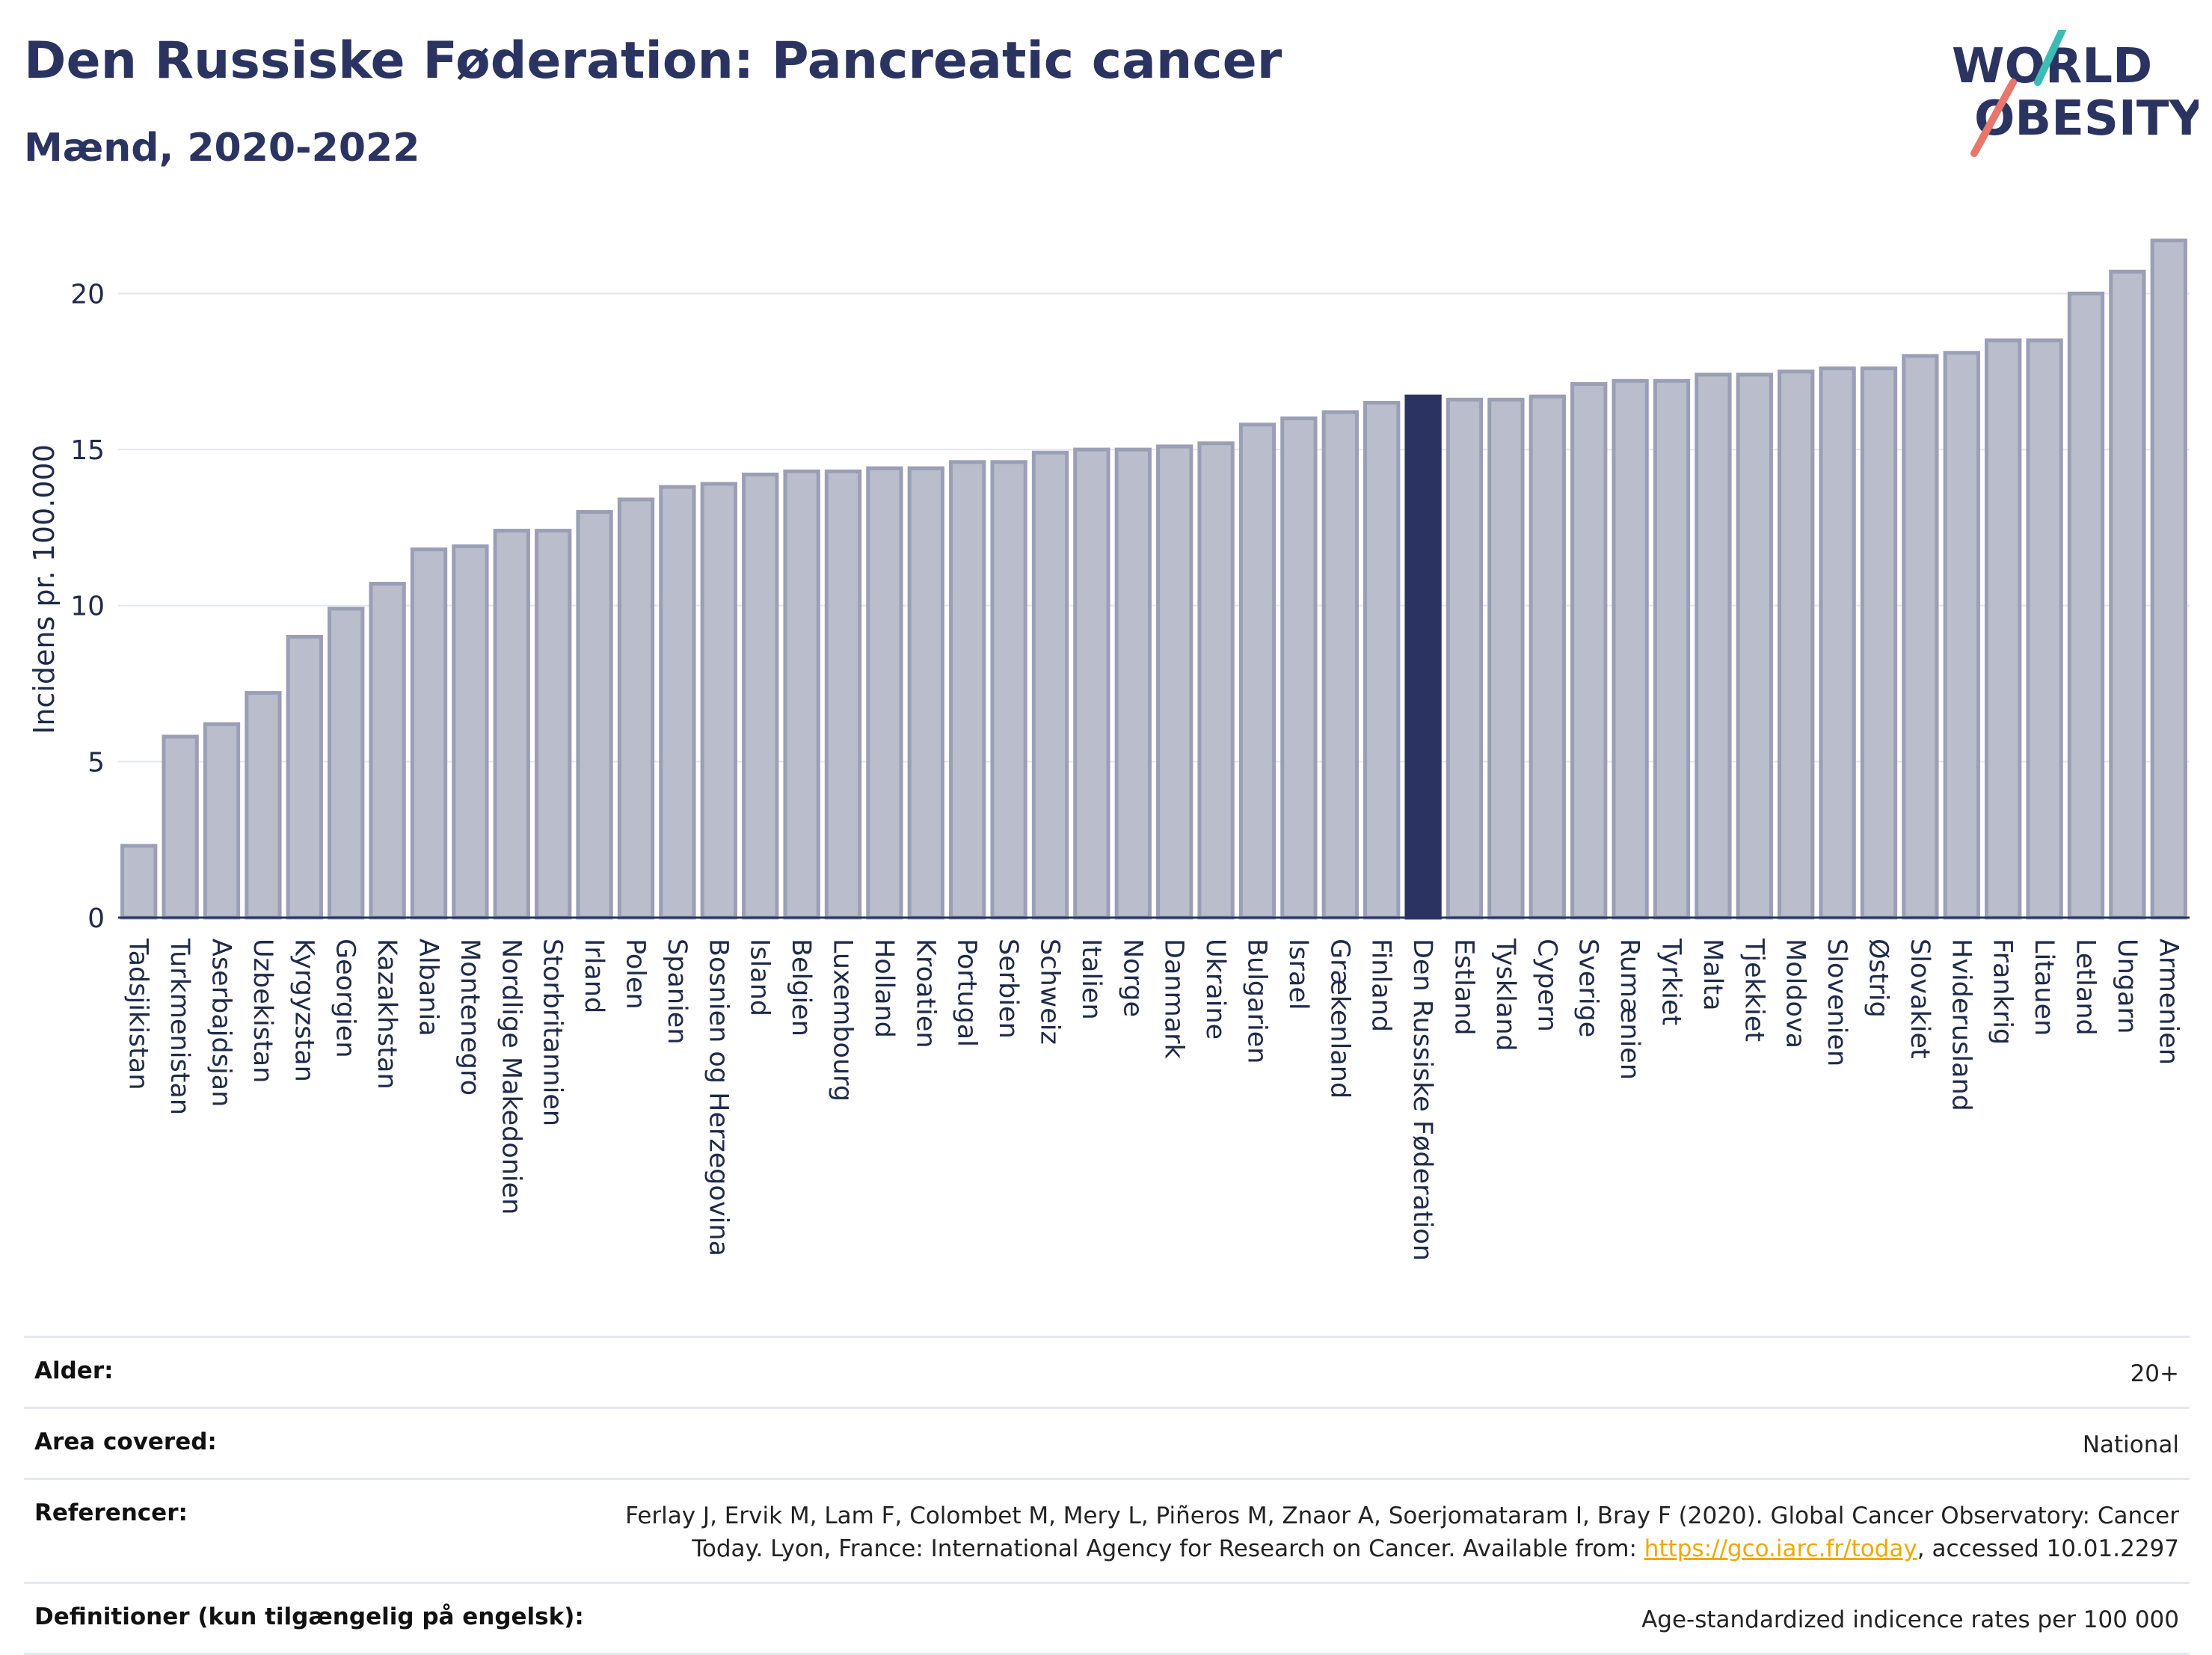 The image size is (2212, 1655). What do you see at coordinates (1339, 1019) in the screenshot?
I see `x-tick-label: Grækenland` at bounding box center [1339, 1019].